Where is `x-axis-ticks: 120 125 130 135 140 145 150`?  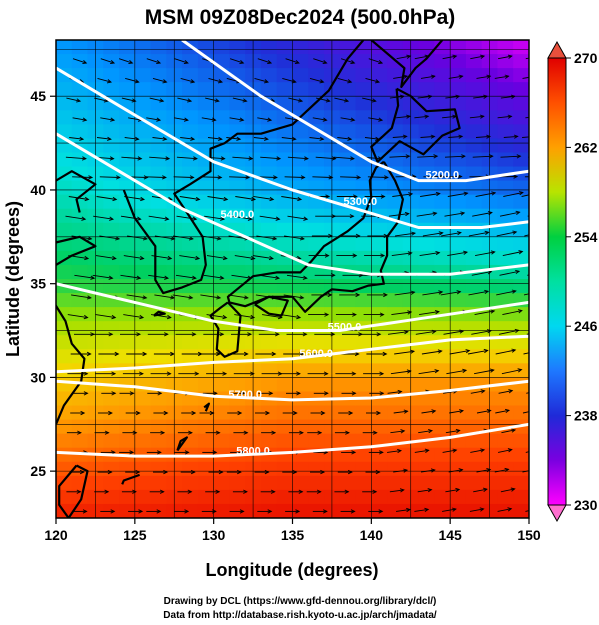
x-axis-ticks: 120 125 130 135 140 145 150 is located at coordinates (292, 530).